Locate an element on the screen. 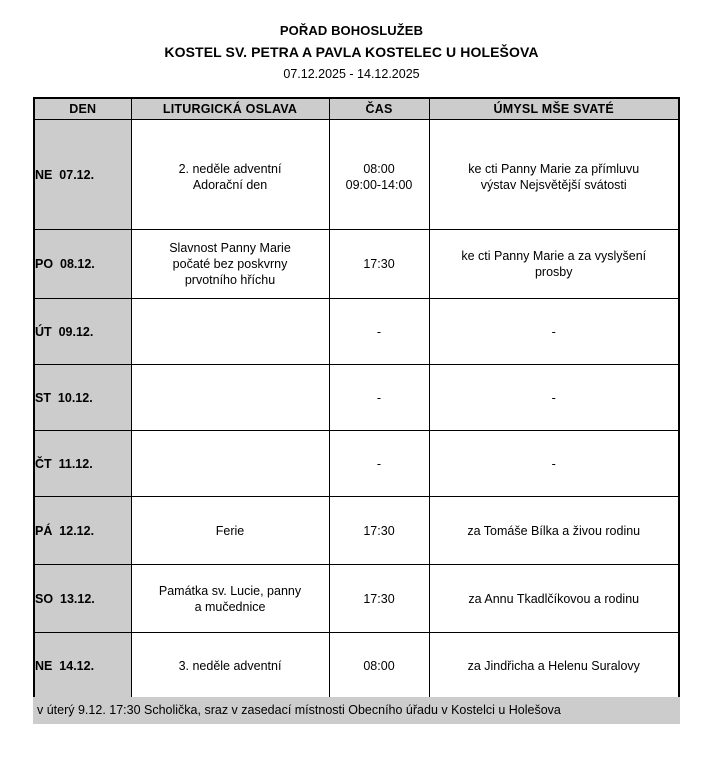 This screenshot has width=703, height=761. cell-intention: za Tomáše Bílka a živou rodinu is located at coordinates (554, 530).